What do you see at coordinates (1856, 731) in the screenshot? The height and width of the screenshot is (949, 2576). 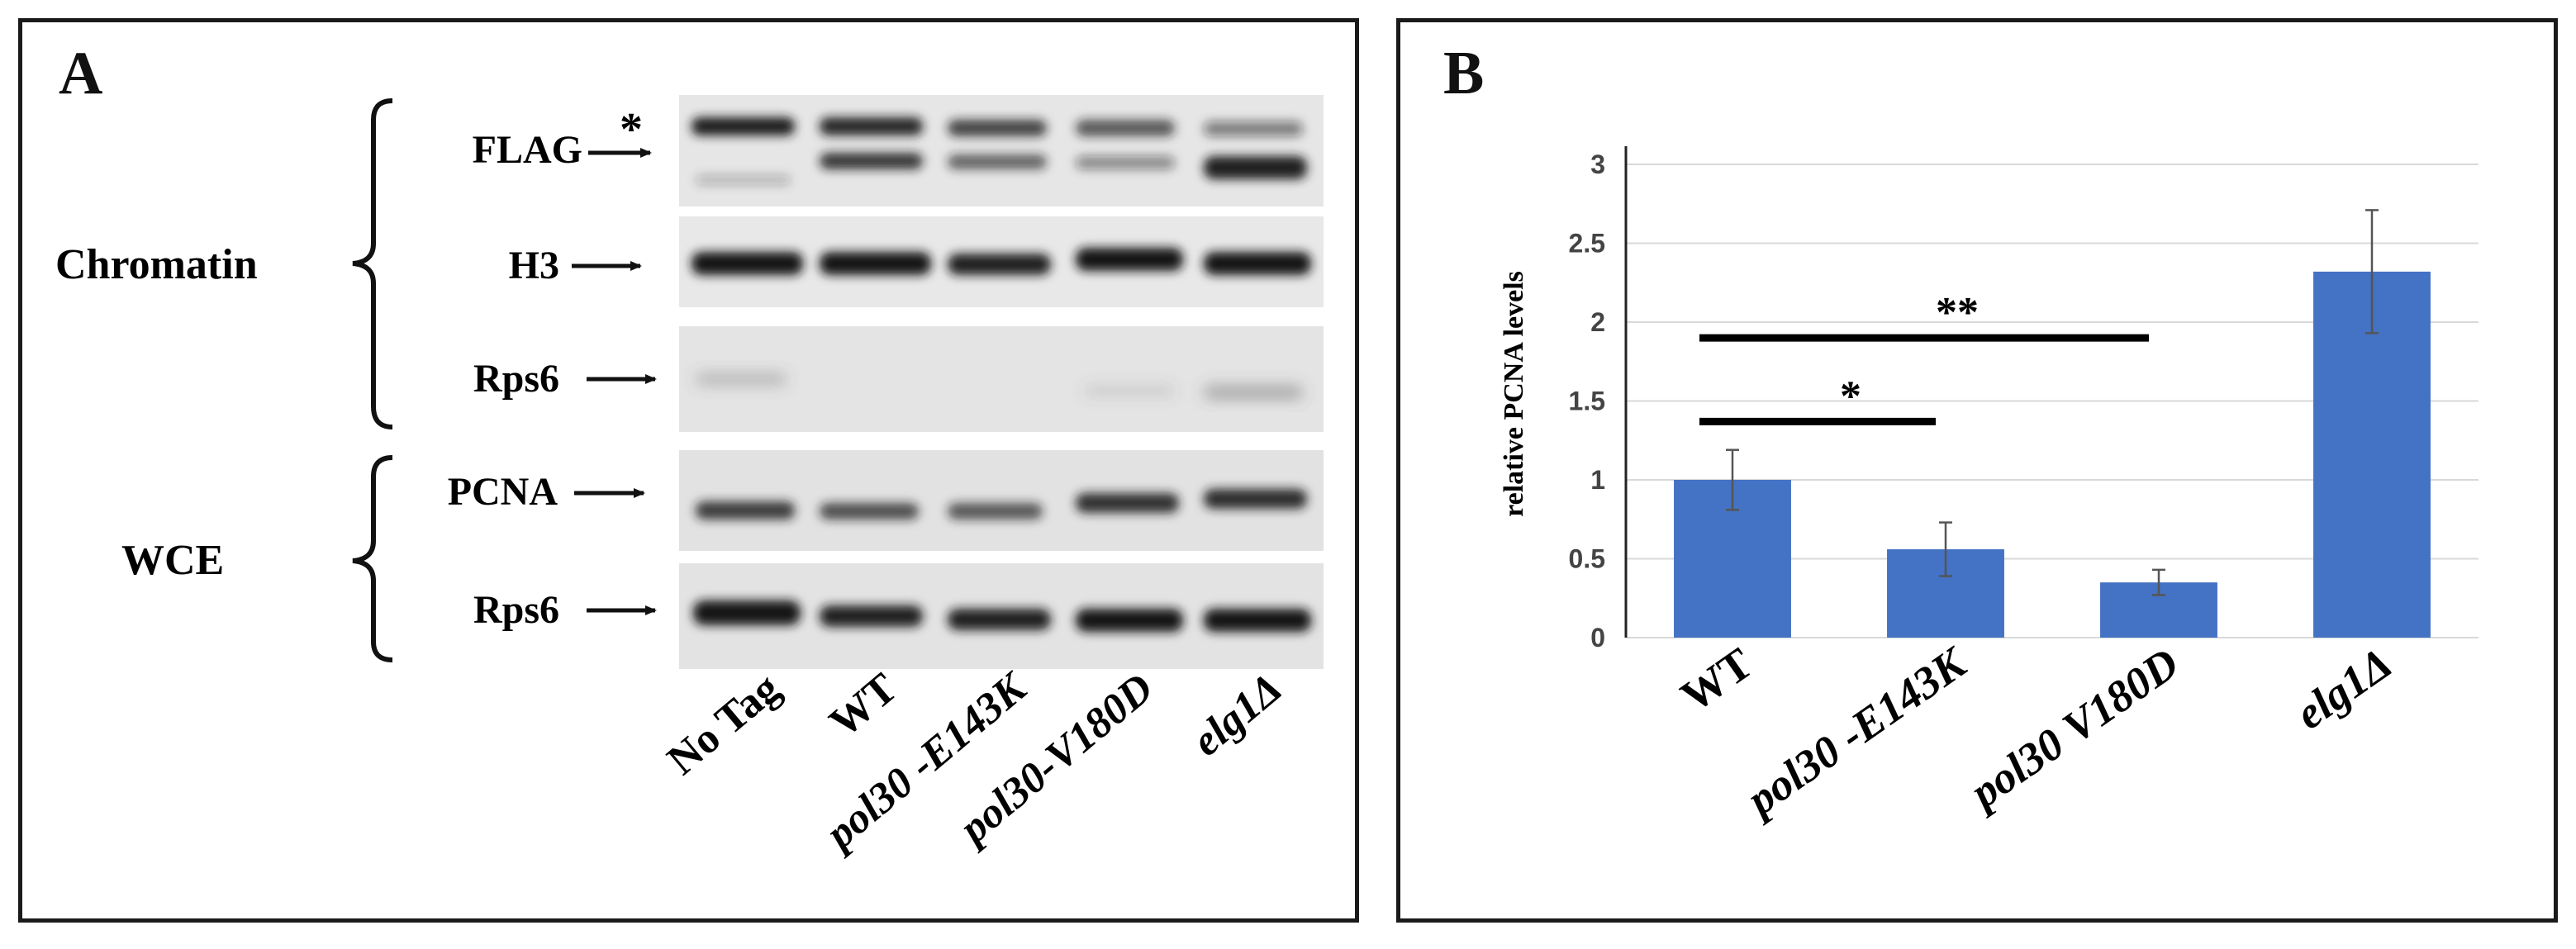 I see `x-tick-label: pol30 -E143K` at bounding box center [1856, 731].